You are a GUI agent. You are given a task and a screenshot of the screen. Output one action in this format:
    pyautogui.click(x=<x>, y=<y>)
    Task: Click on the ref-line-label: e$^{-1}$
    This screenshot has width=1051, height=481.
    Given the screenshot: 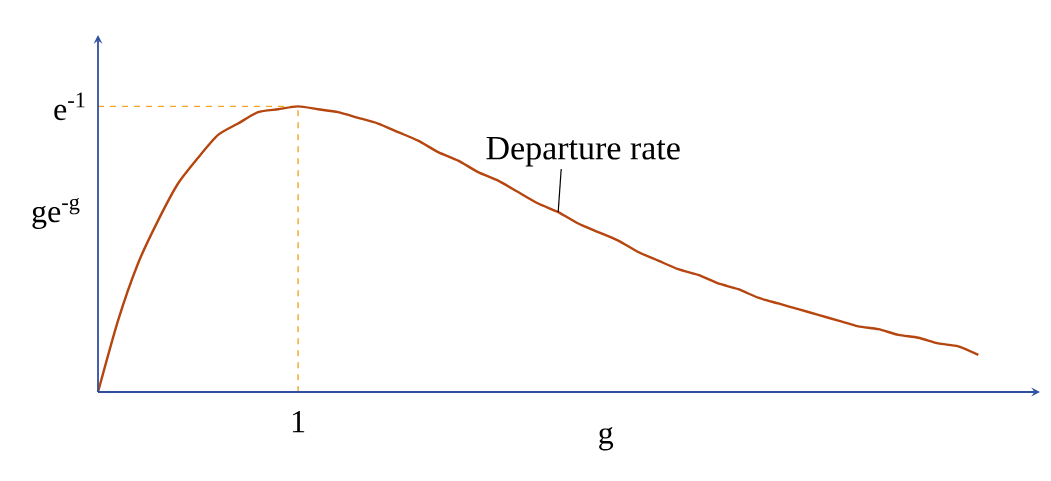 What is the action you would take?
    pyautogui.click(x=69, y=106)
    